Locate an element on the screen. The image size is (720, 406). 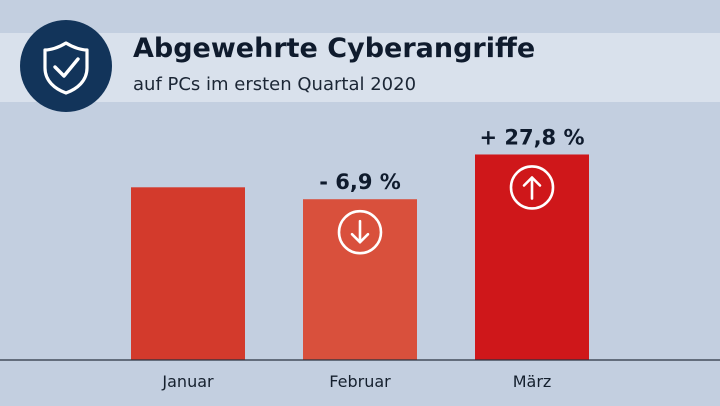
x-tick-label-1: Januar is located at coordinates (187, 381).